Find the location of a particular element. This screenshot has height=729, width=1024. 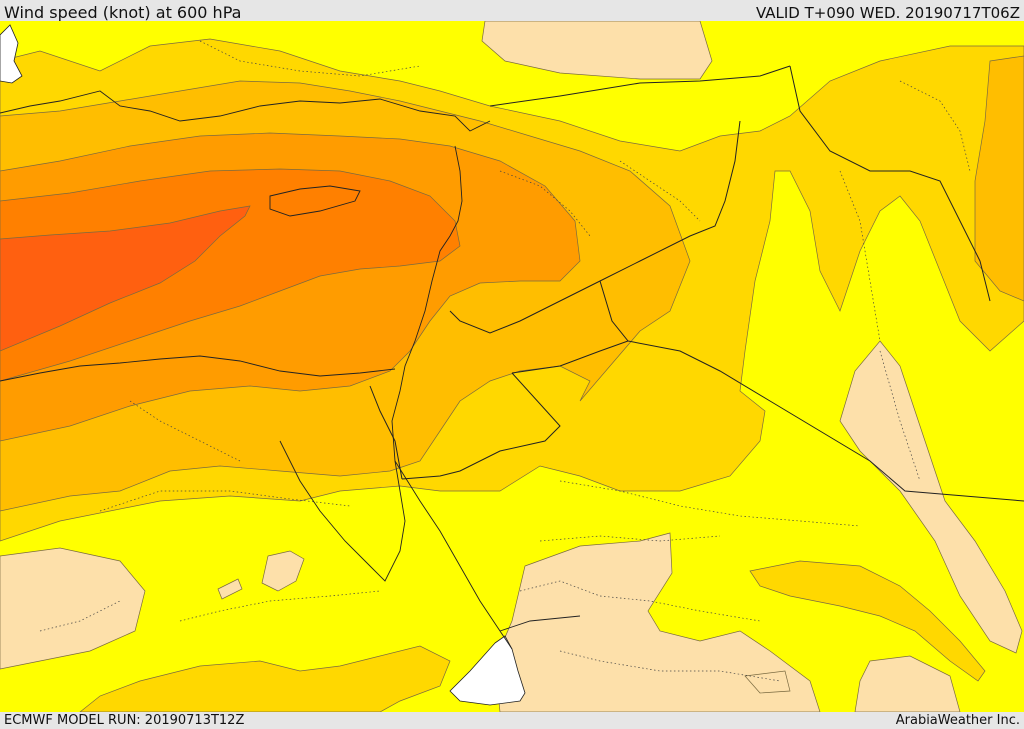

model-run-label: ECMWF MODEL RUN: 20190713T12Z is located at coordinates (124, 720).